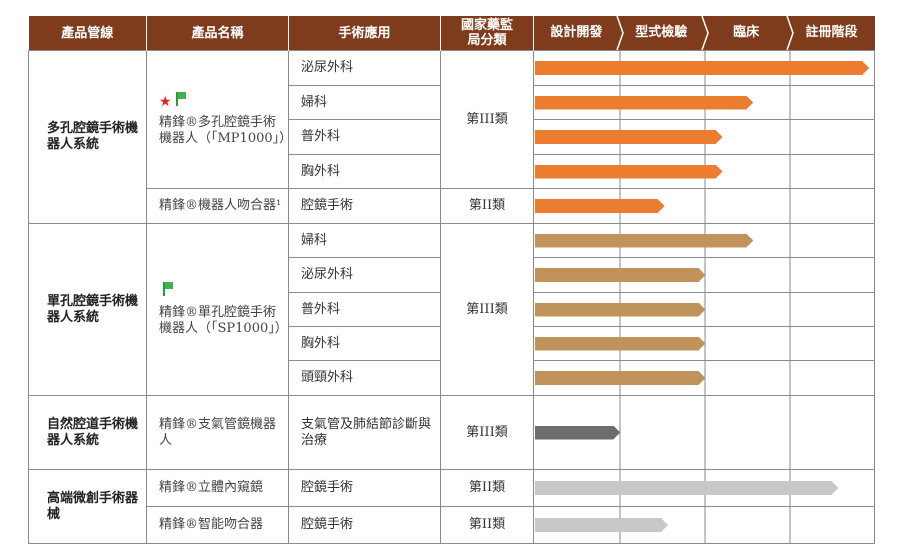  Describe the element at coordinates (223, 290) in the screenshot. I see `status-icons` at that location.